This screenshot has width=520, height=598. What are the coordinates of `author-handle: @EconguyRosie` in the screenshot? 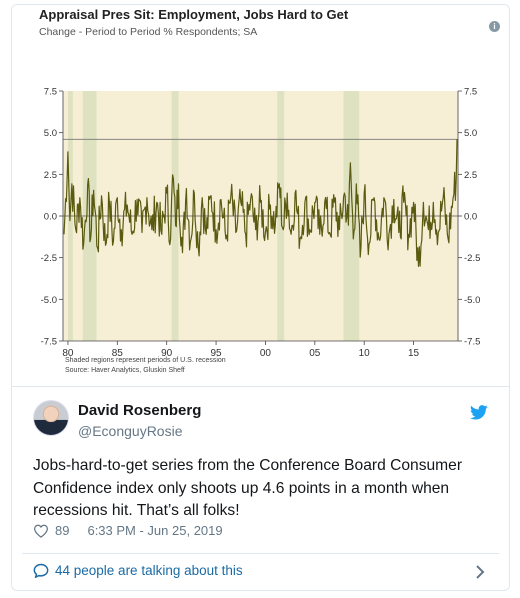 It's located at (130, 431).